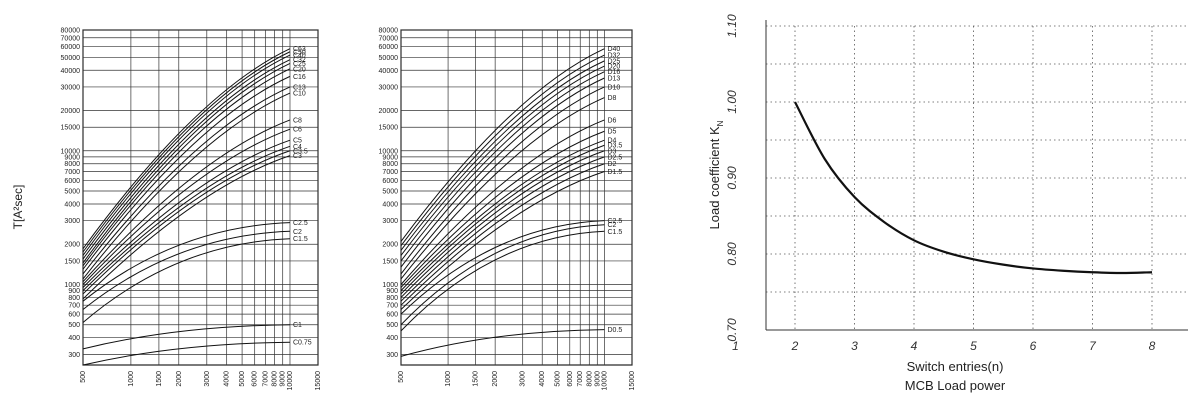 This screenshot has height=413, width=1200. I want to click on x-tick-label: 7000, so click(265, 379).